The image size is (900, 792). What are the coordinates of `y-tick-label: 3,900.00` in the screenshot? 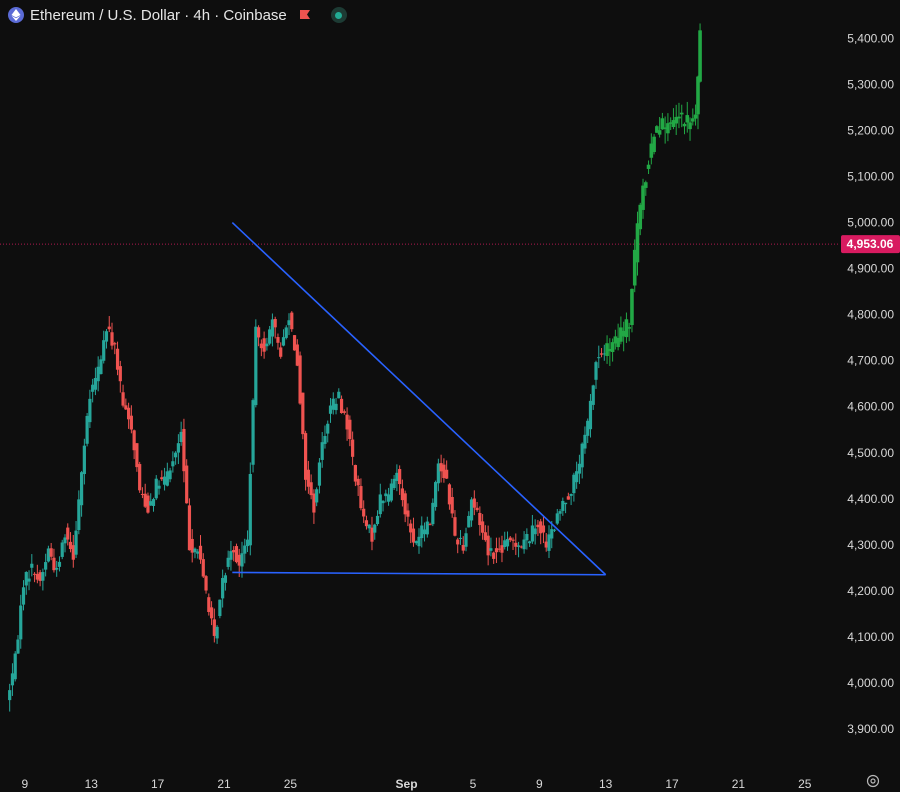 It's located at (870, 729).